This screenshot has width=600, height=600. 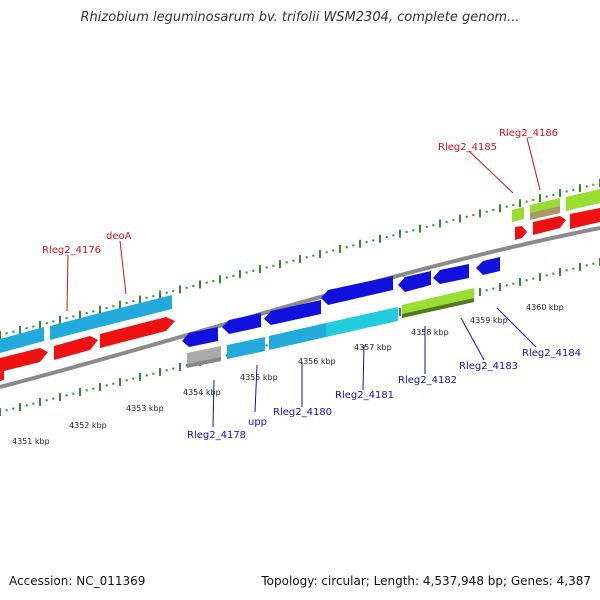 I want to click on gene-label: Rleg2_4183, so click(x=488, y=366).